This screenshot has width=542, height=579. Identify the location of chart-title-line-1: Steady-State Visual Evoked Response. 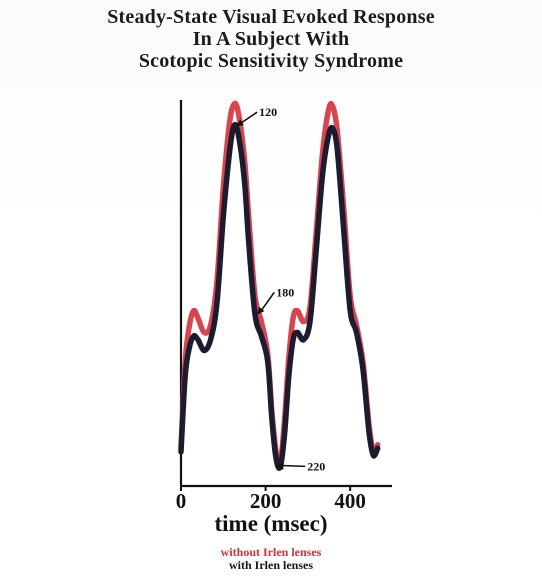
(271, 17).